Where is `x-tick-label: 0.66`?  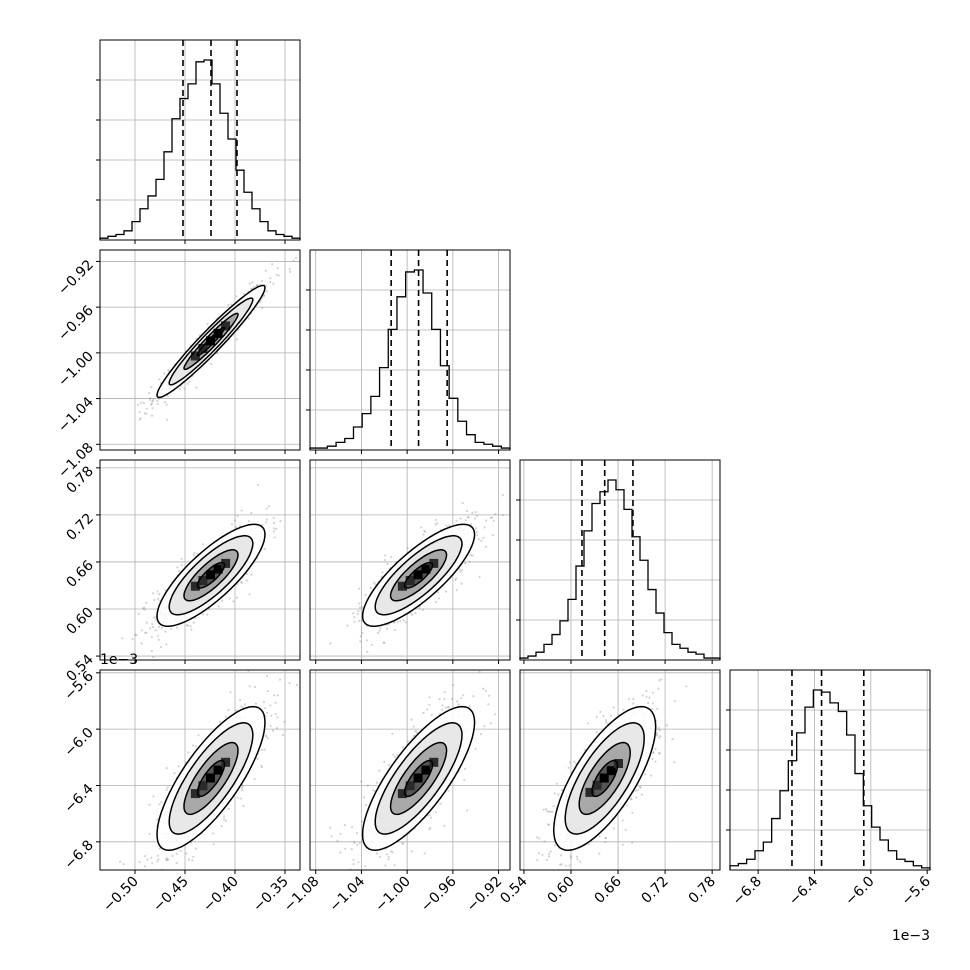
x-tick-label: 0.66 is located at coordinates (607, 889).